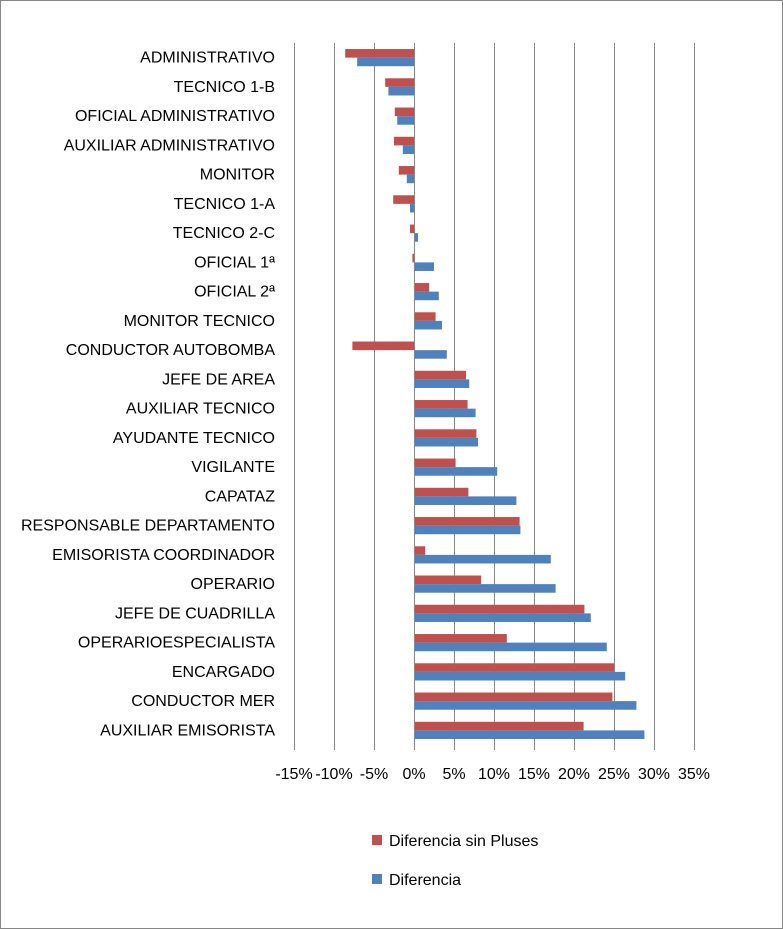  Describe the element at coordinates (333, 774) in the screenshot. I see `tick-label: -10%` at that location.